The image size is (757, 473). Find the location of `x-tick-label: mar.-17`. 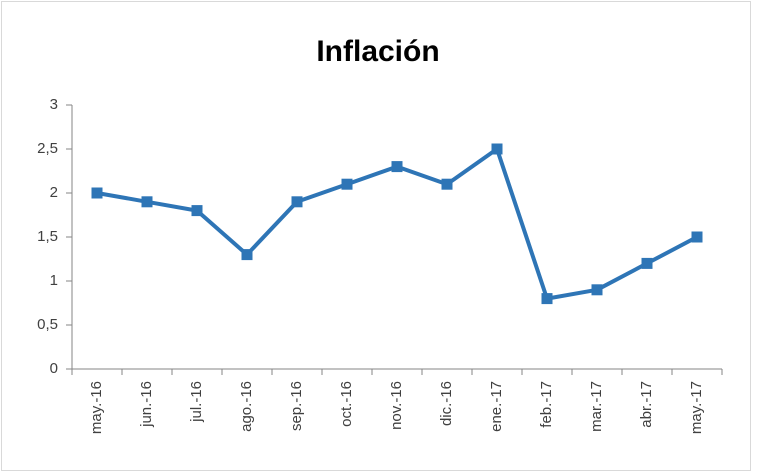

x-tick-label: mar.-17 is located at coordinates (596, 406).